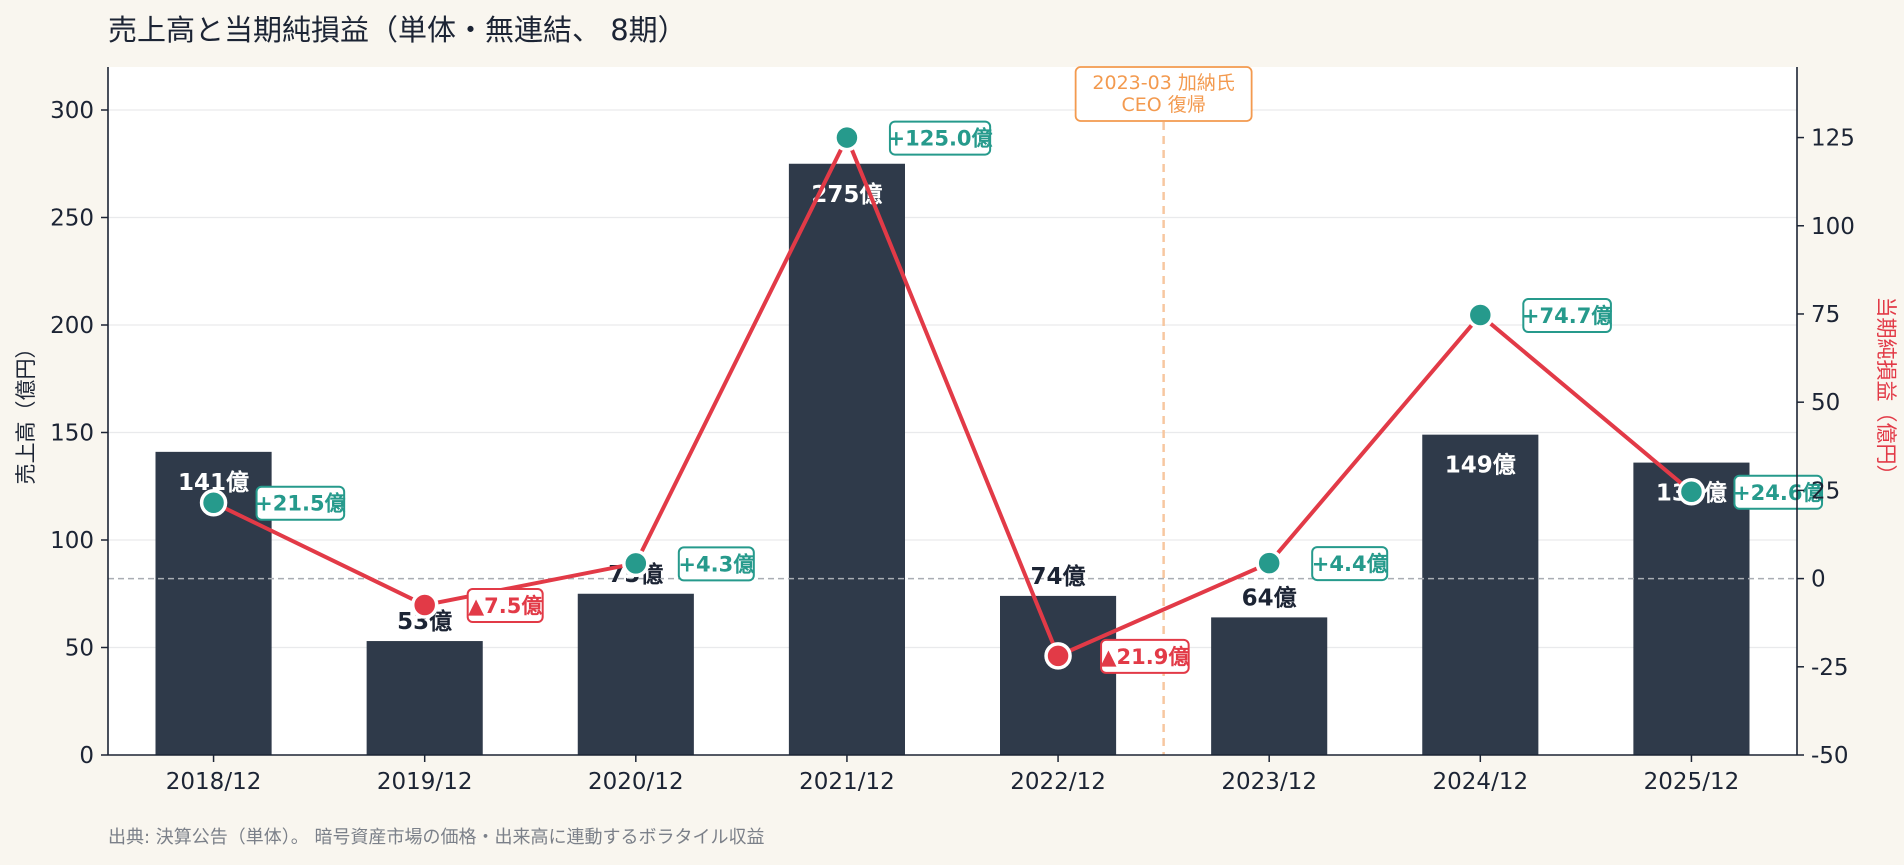  I want to click on footnote: 出典: 決算公告（単体）。 暗号資産市場の価格・出来高に連動するボラタイル収益, so click(436, 837).